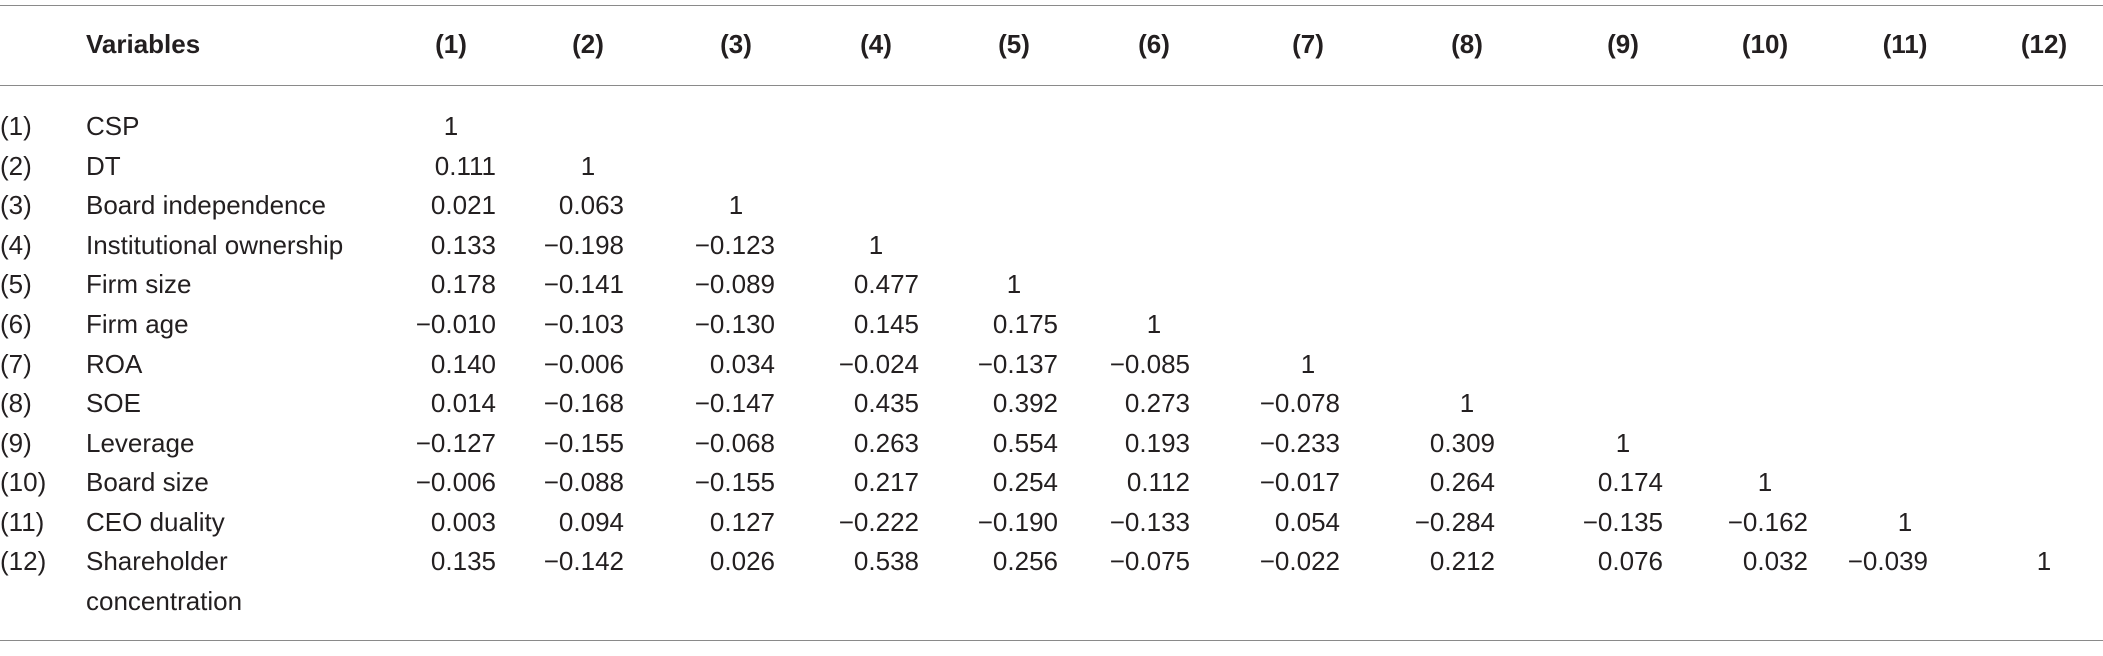 Image resolution: width=2103 pixels, height=656 pixels. What do you see at coordinates (463, 364) in the screenshot?
I see `correlation-value: 0.140` at bounding box center [463, 364].